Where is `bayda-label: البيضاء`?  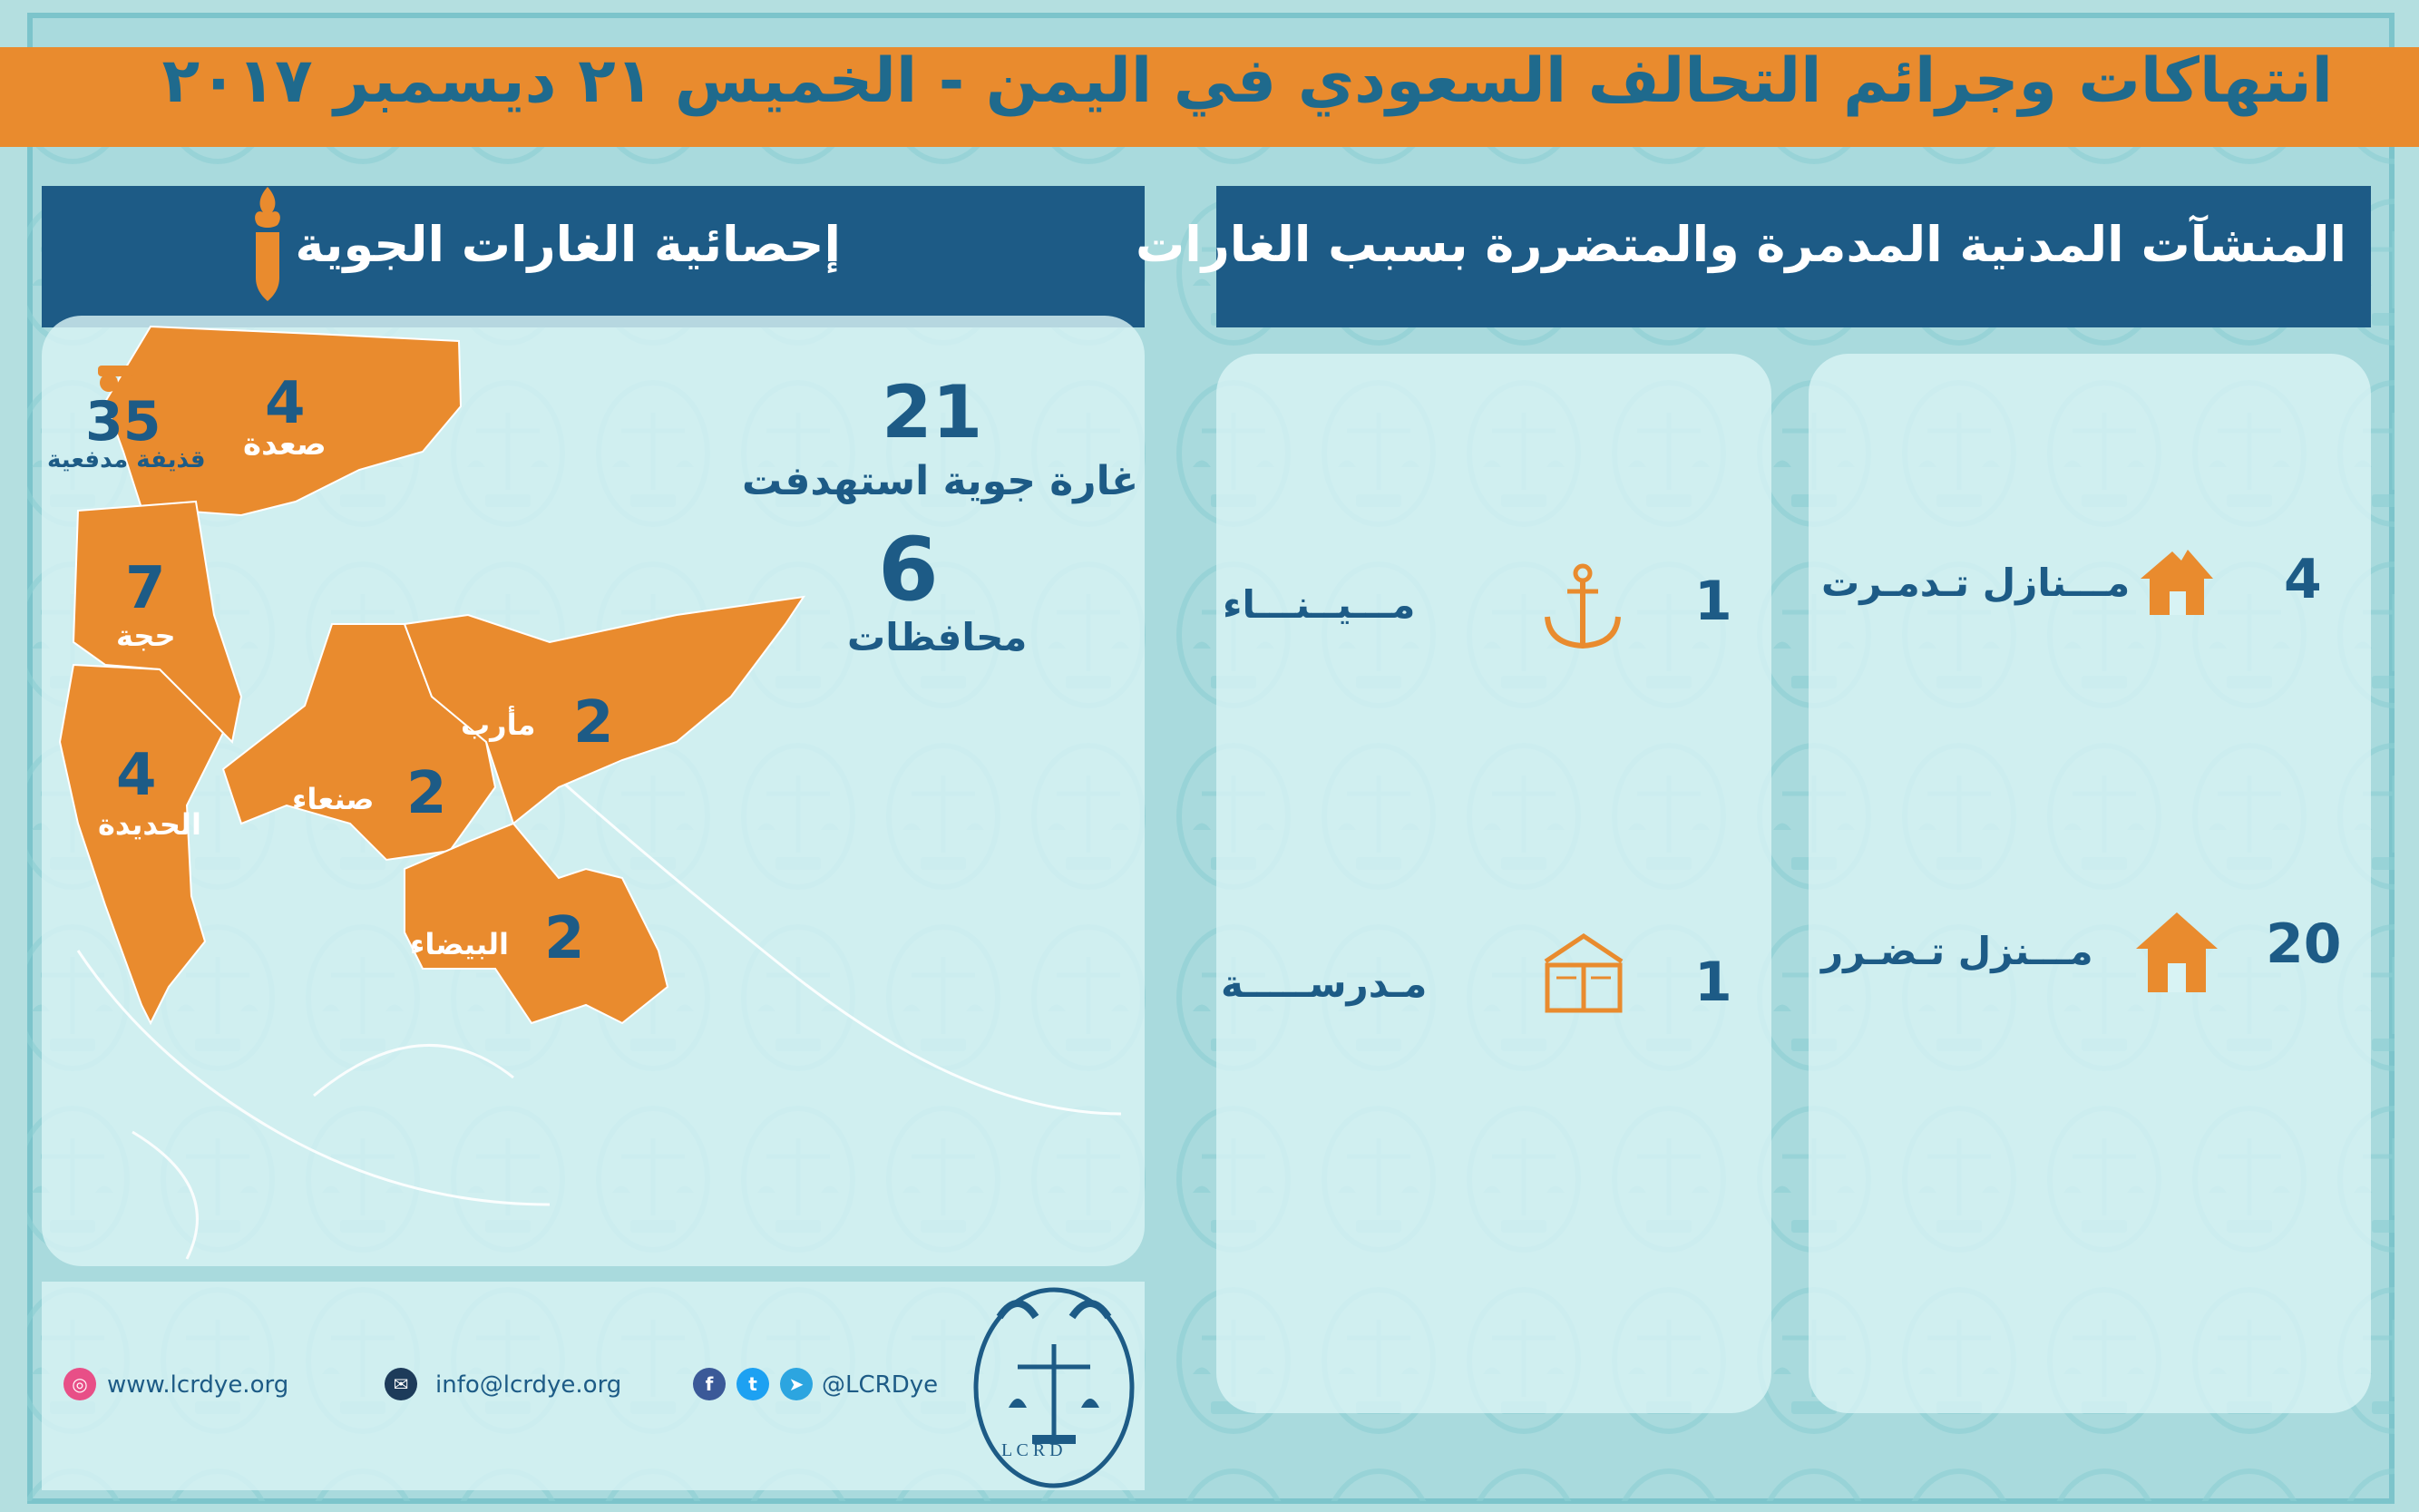 bayda-label: البيضاء is located at coordinates (460, 944).